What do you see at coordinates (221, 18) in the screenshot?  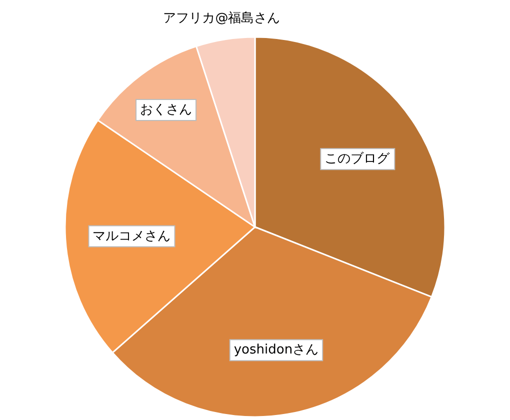 I see `slice-label: アフリカ@福島さん` at bounding box center [221, 18].